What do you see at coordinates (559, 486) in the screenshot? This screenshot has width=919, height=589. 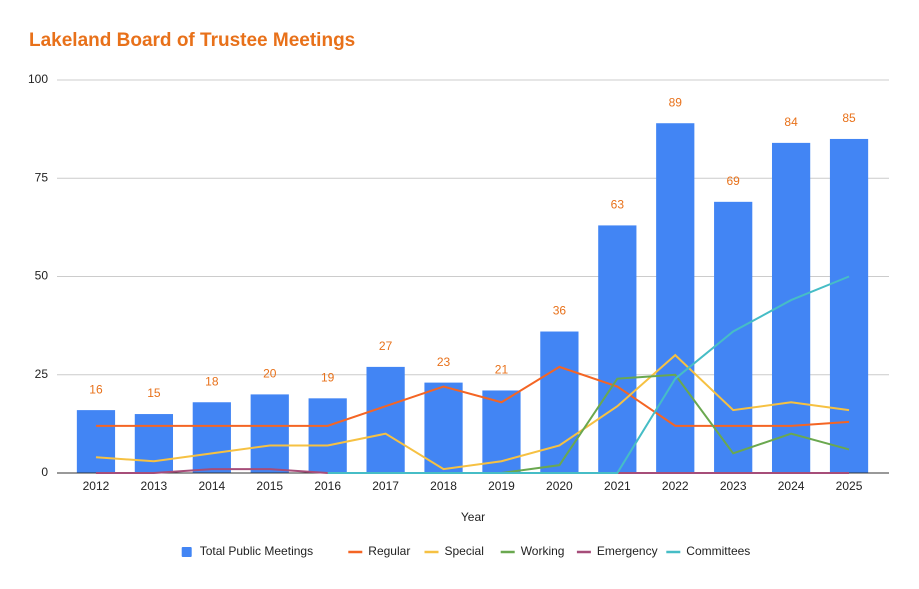 I see `x-tick-label: 2020` at bounding box center [559, 486].